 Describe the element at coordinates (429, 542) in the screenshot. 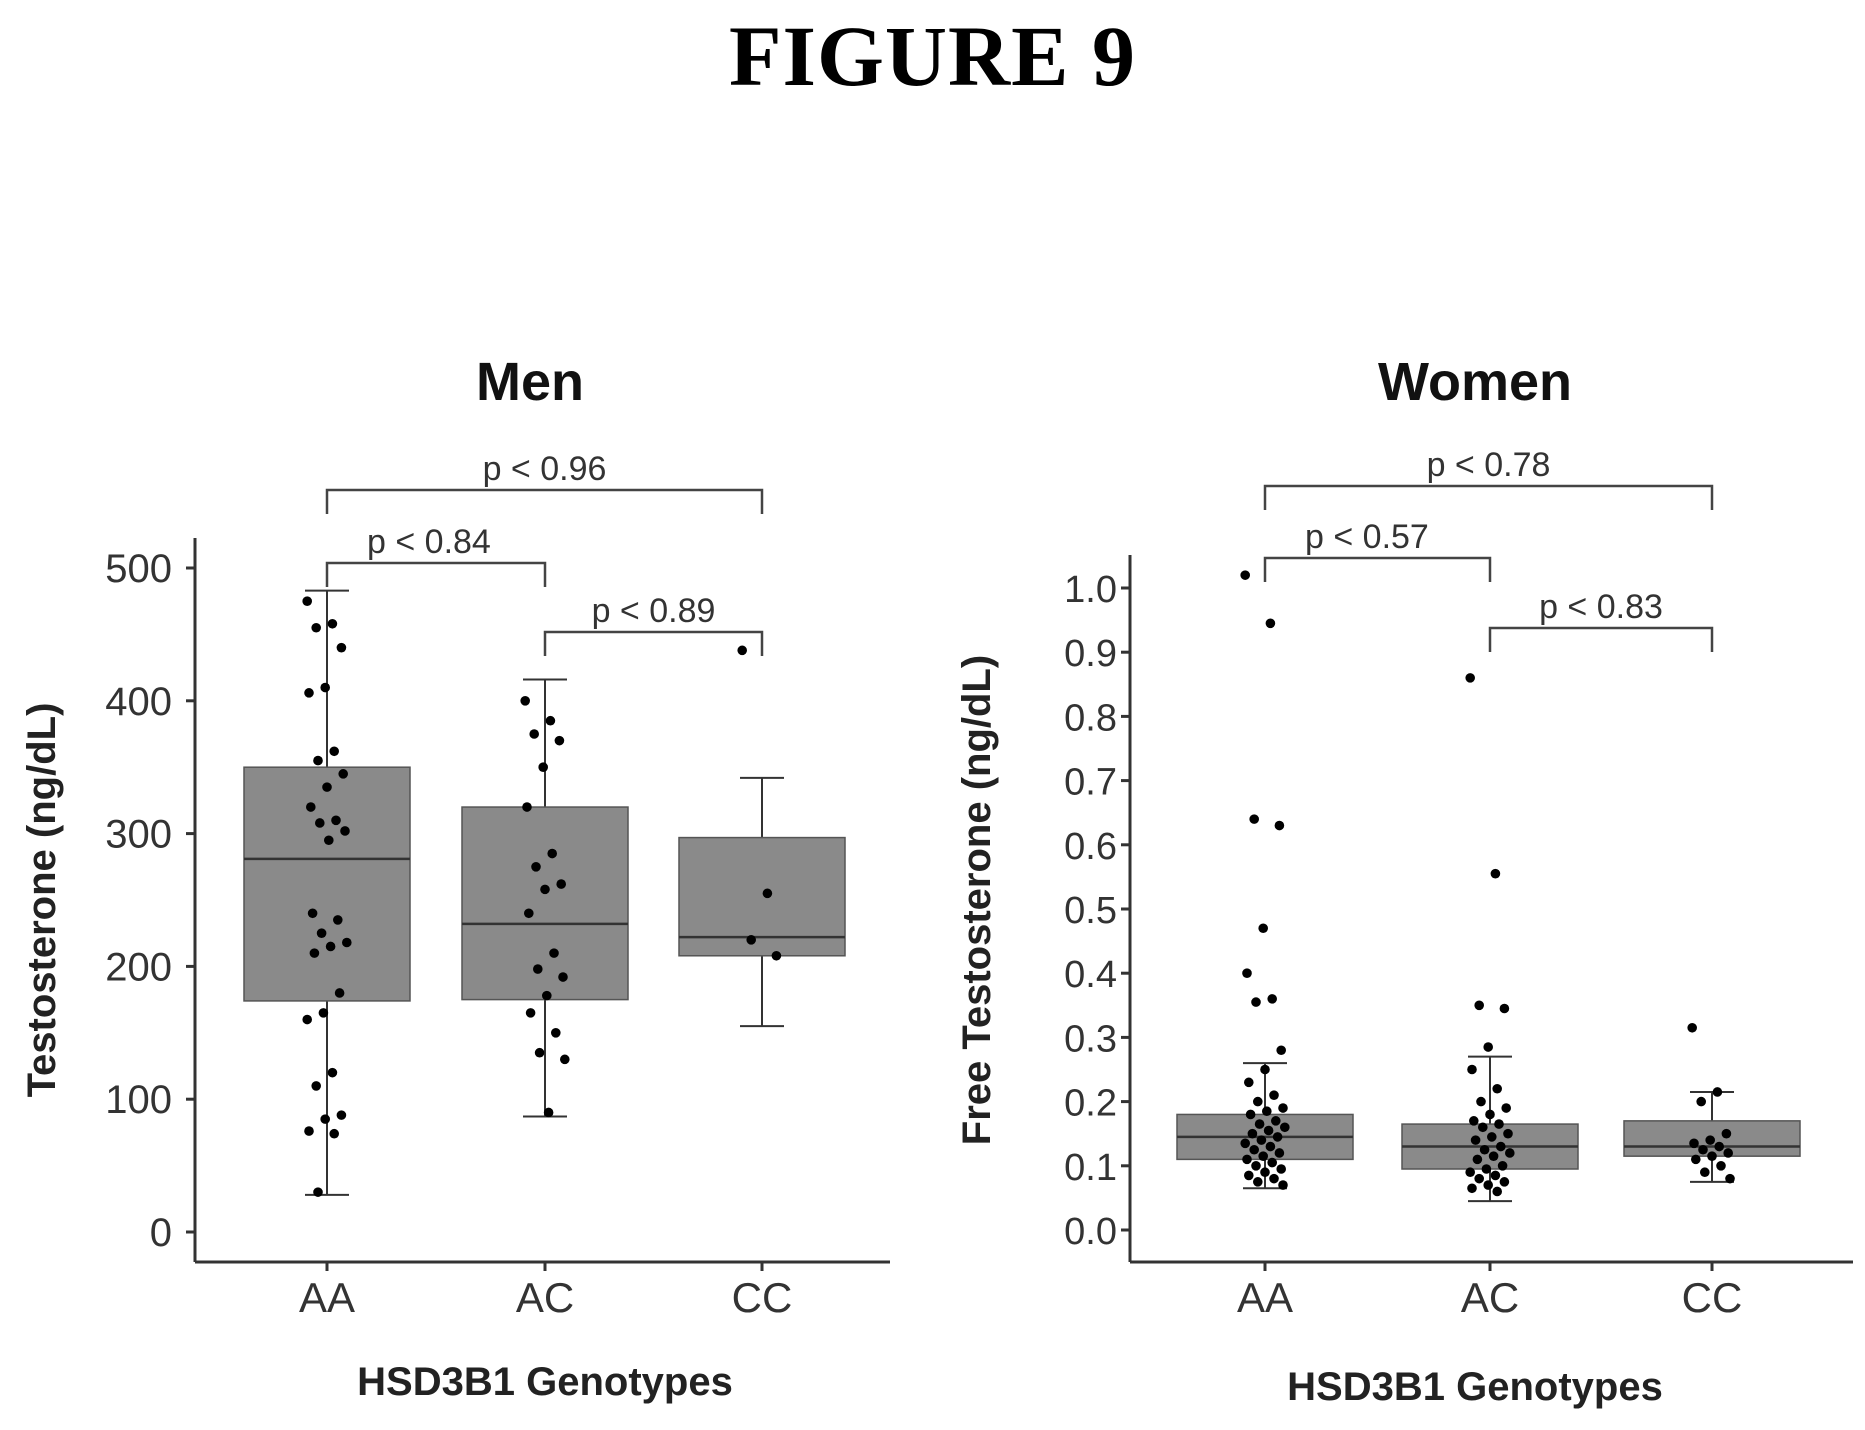

I see `men-comparison-label: p < 0.84` at that location.